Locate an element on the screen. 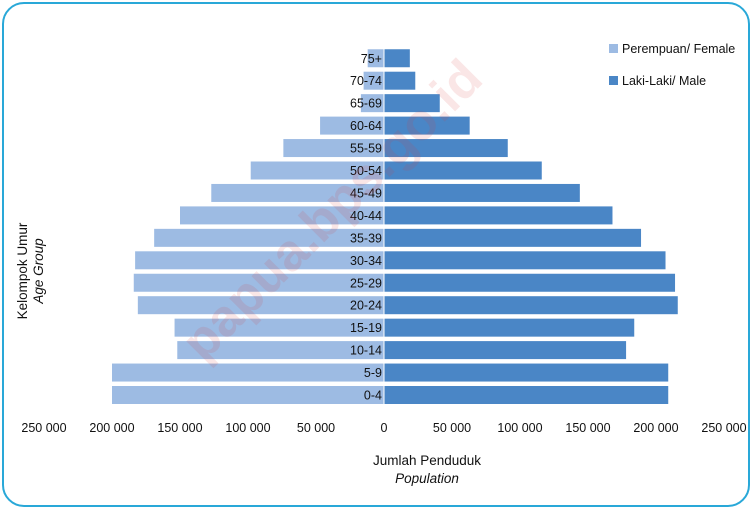 The image size is (754, 511). category-label-70-74: 70-74 is located at coordinates (366, 81).